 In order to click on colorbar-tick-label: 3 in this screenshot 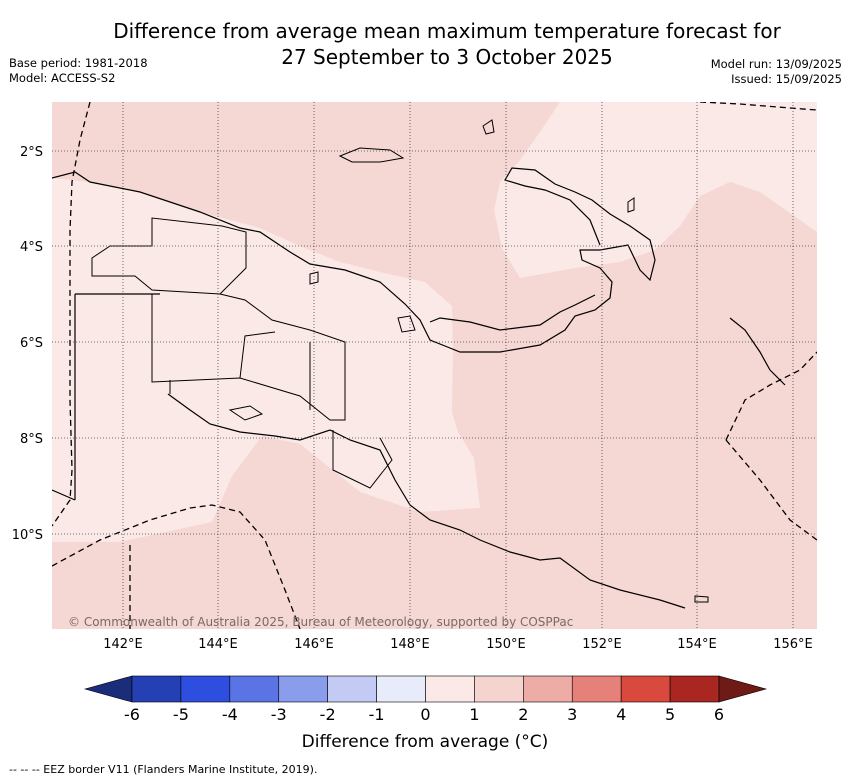, I will do `click(572, 714)`.